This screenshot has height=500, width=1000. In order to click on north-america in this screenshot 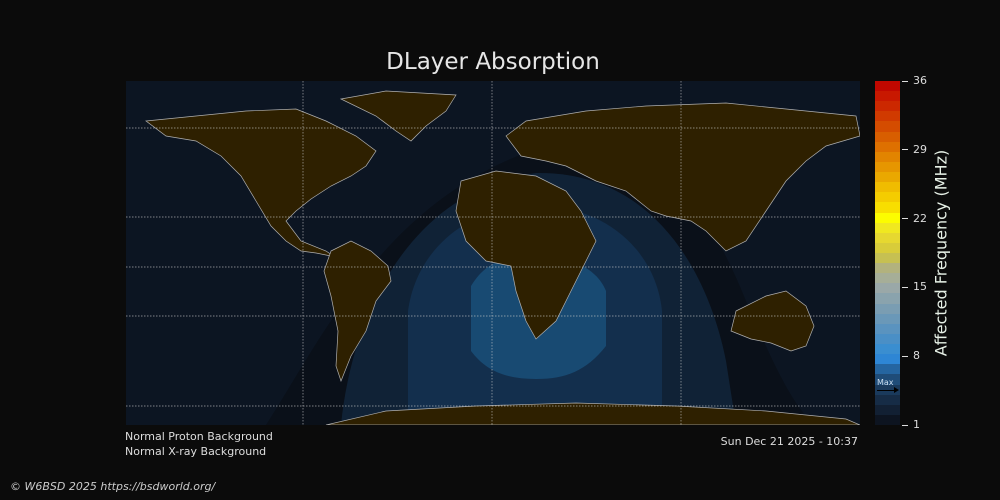, I will do `click(261, 185)`.